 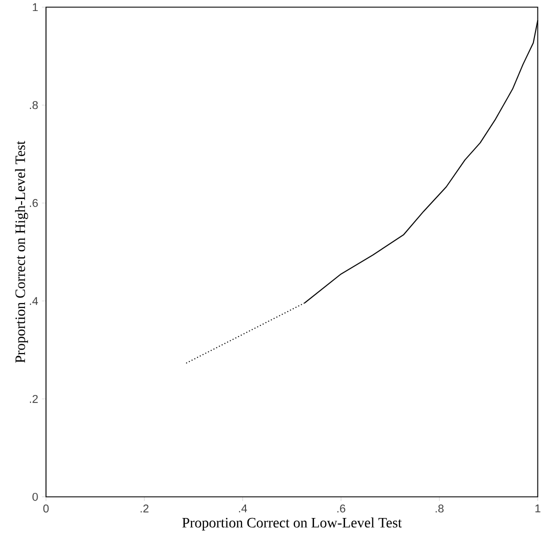 I want to click on x-tick-label: .6, so click(x=341, y=508).